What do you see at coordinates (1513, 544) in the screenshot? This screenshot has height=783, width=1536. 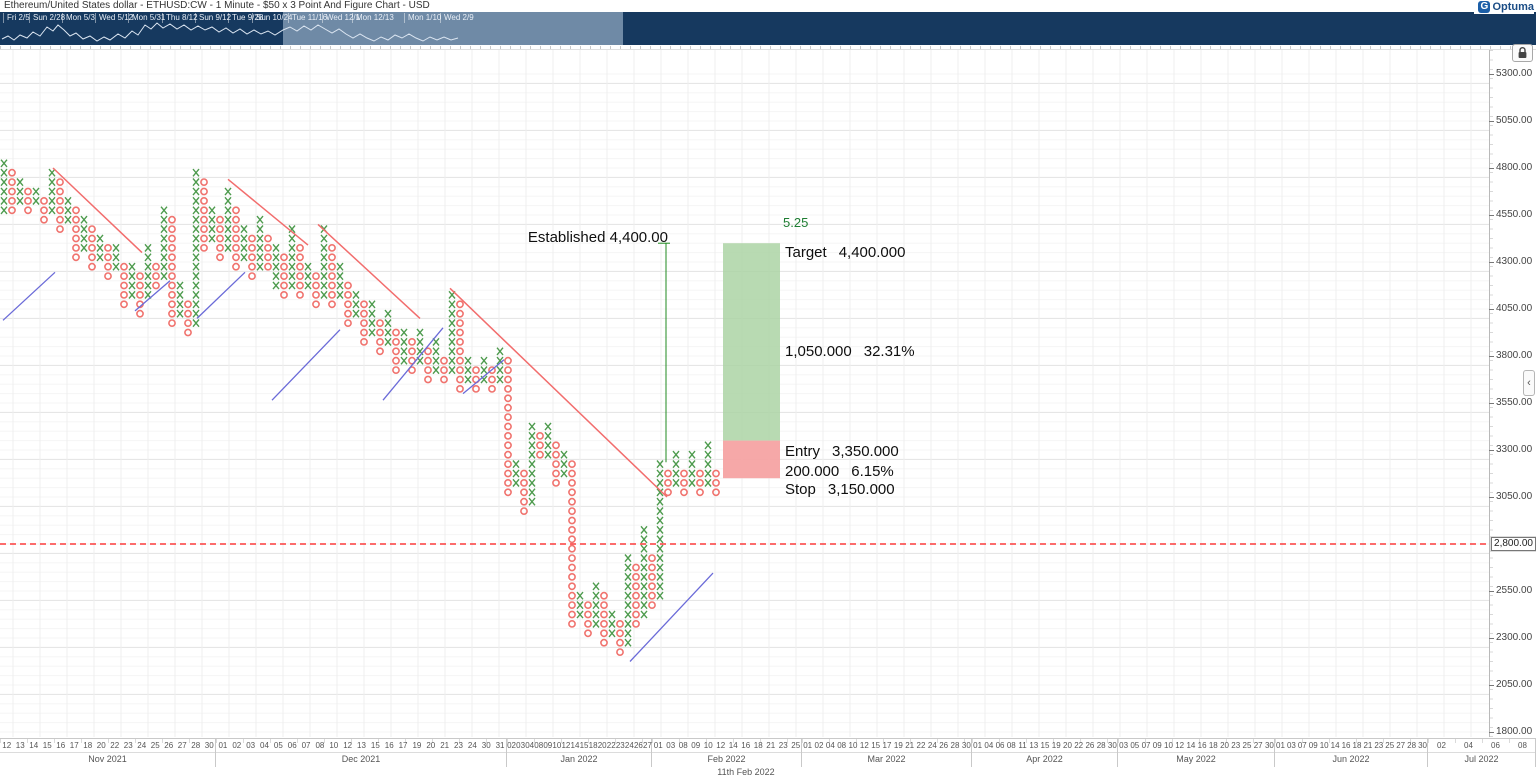 I see `price-level-label-2800: 2,800.00` at bounding box center [1513, 544].